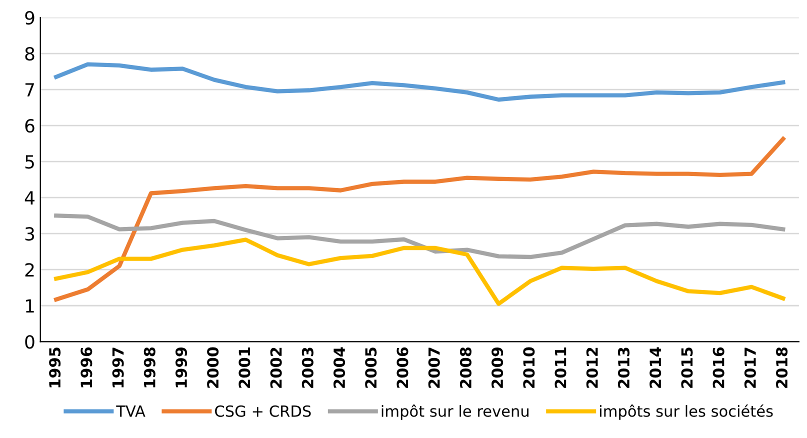  Describe the element at coordinates (782, 367) in the screenshot. I see `x-tick-label: 2018` at that location.